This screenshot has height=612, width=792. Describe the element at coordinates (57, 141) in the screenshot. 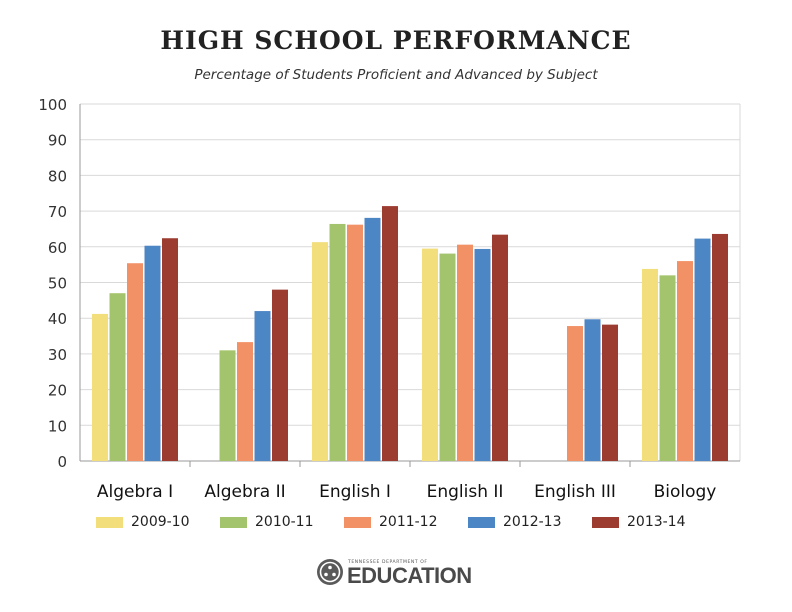

I see `y-tick-label: 90` at that location.